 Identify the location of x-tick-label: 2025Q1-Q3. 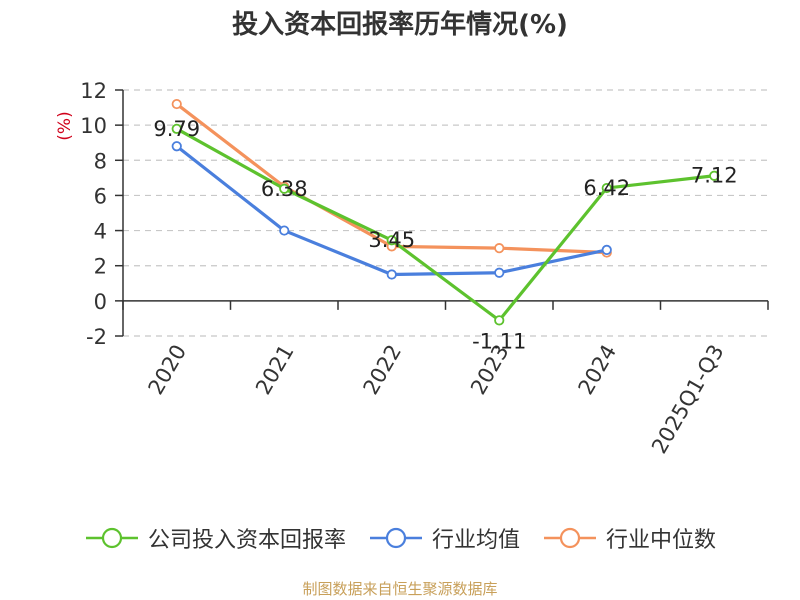
(688, 399).